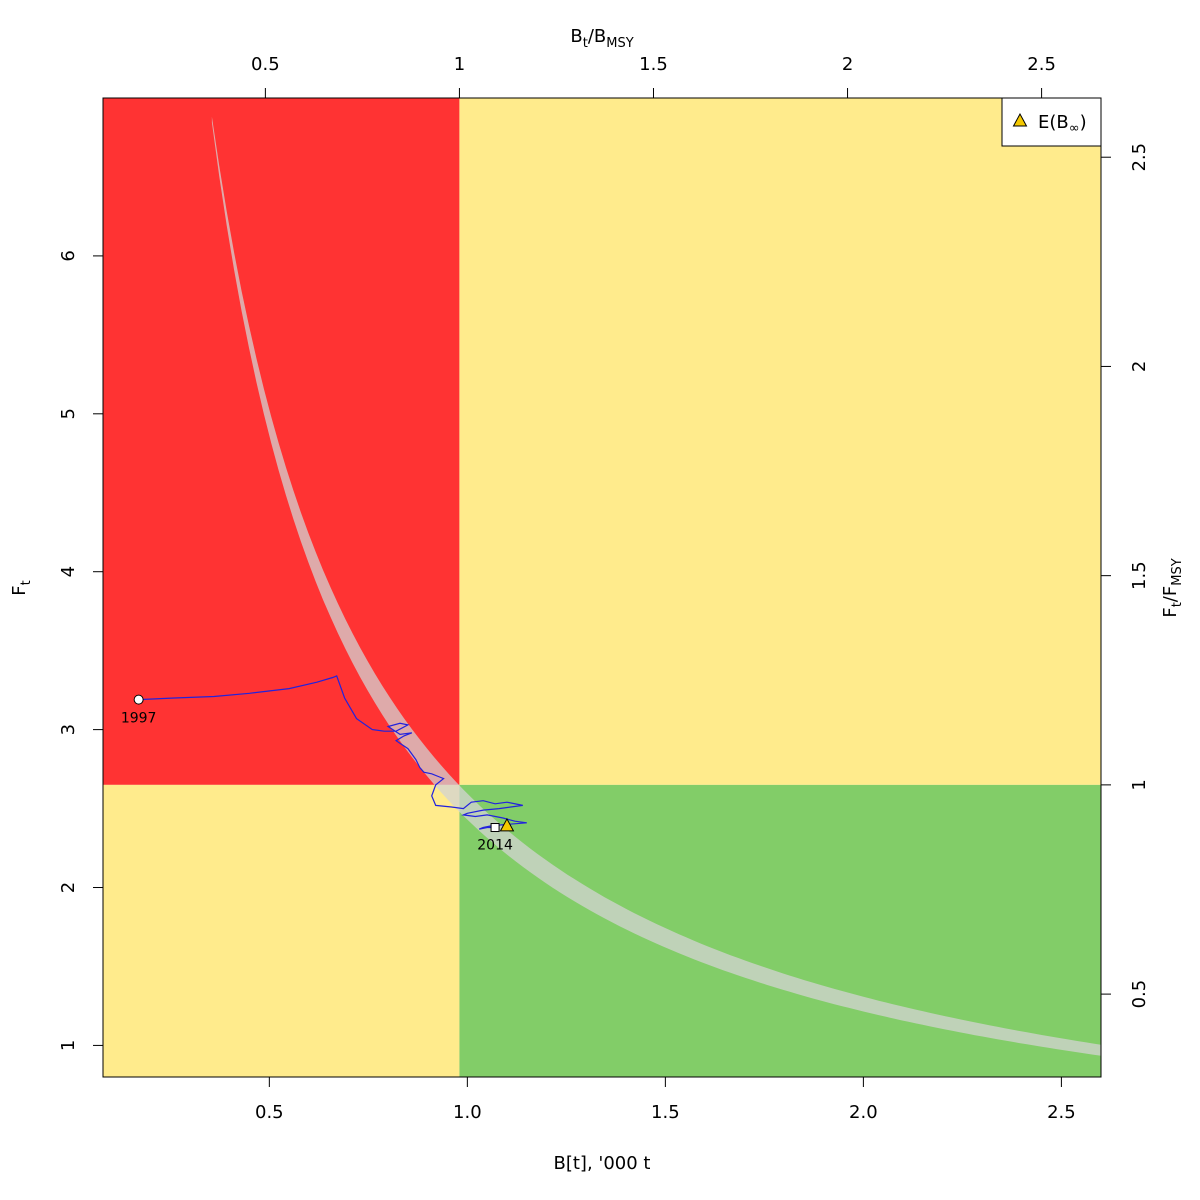 This screenshot has height=1200, width=1200. What do you see at coordinates (1139, 157) in the screenshot?
I see `right-tick-label: 2.5` at bounding box center [1139, 157].